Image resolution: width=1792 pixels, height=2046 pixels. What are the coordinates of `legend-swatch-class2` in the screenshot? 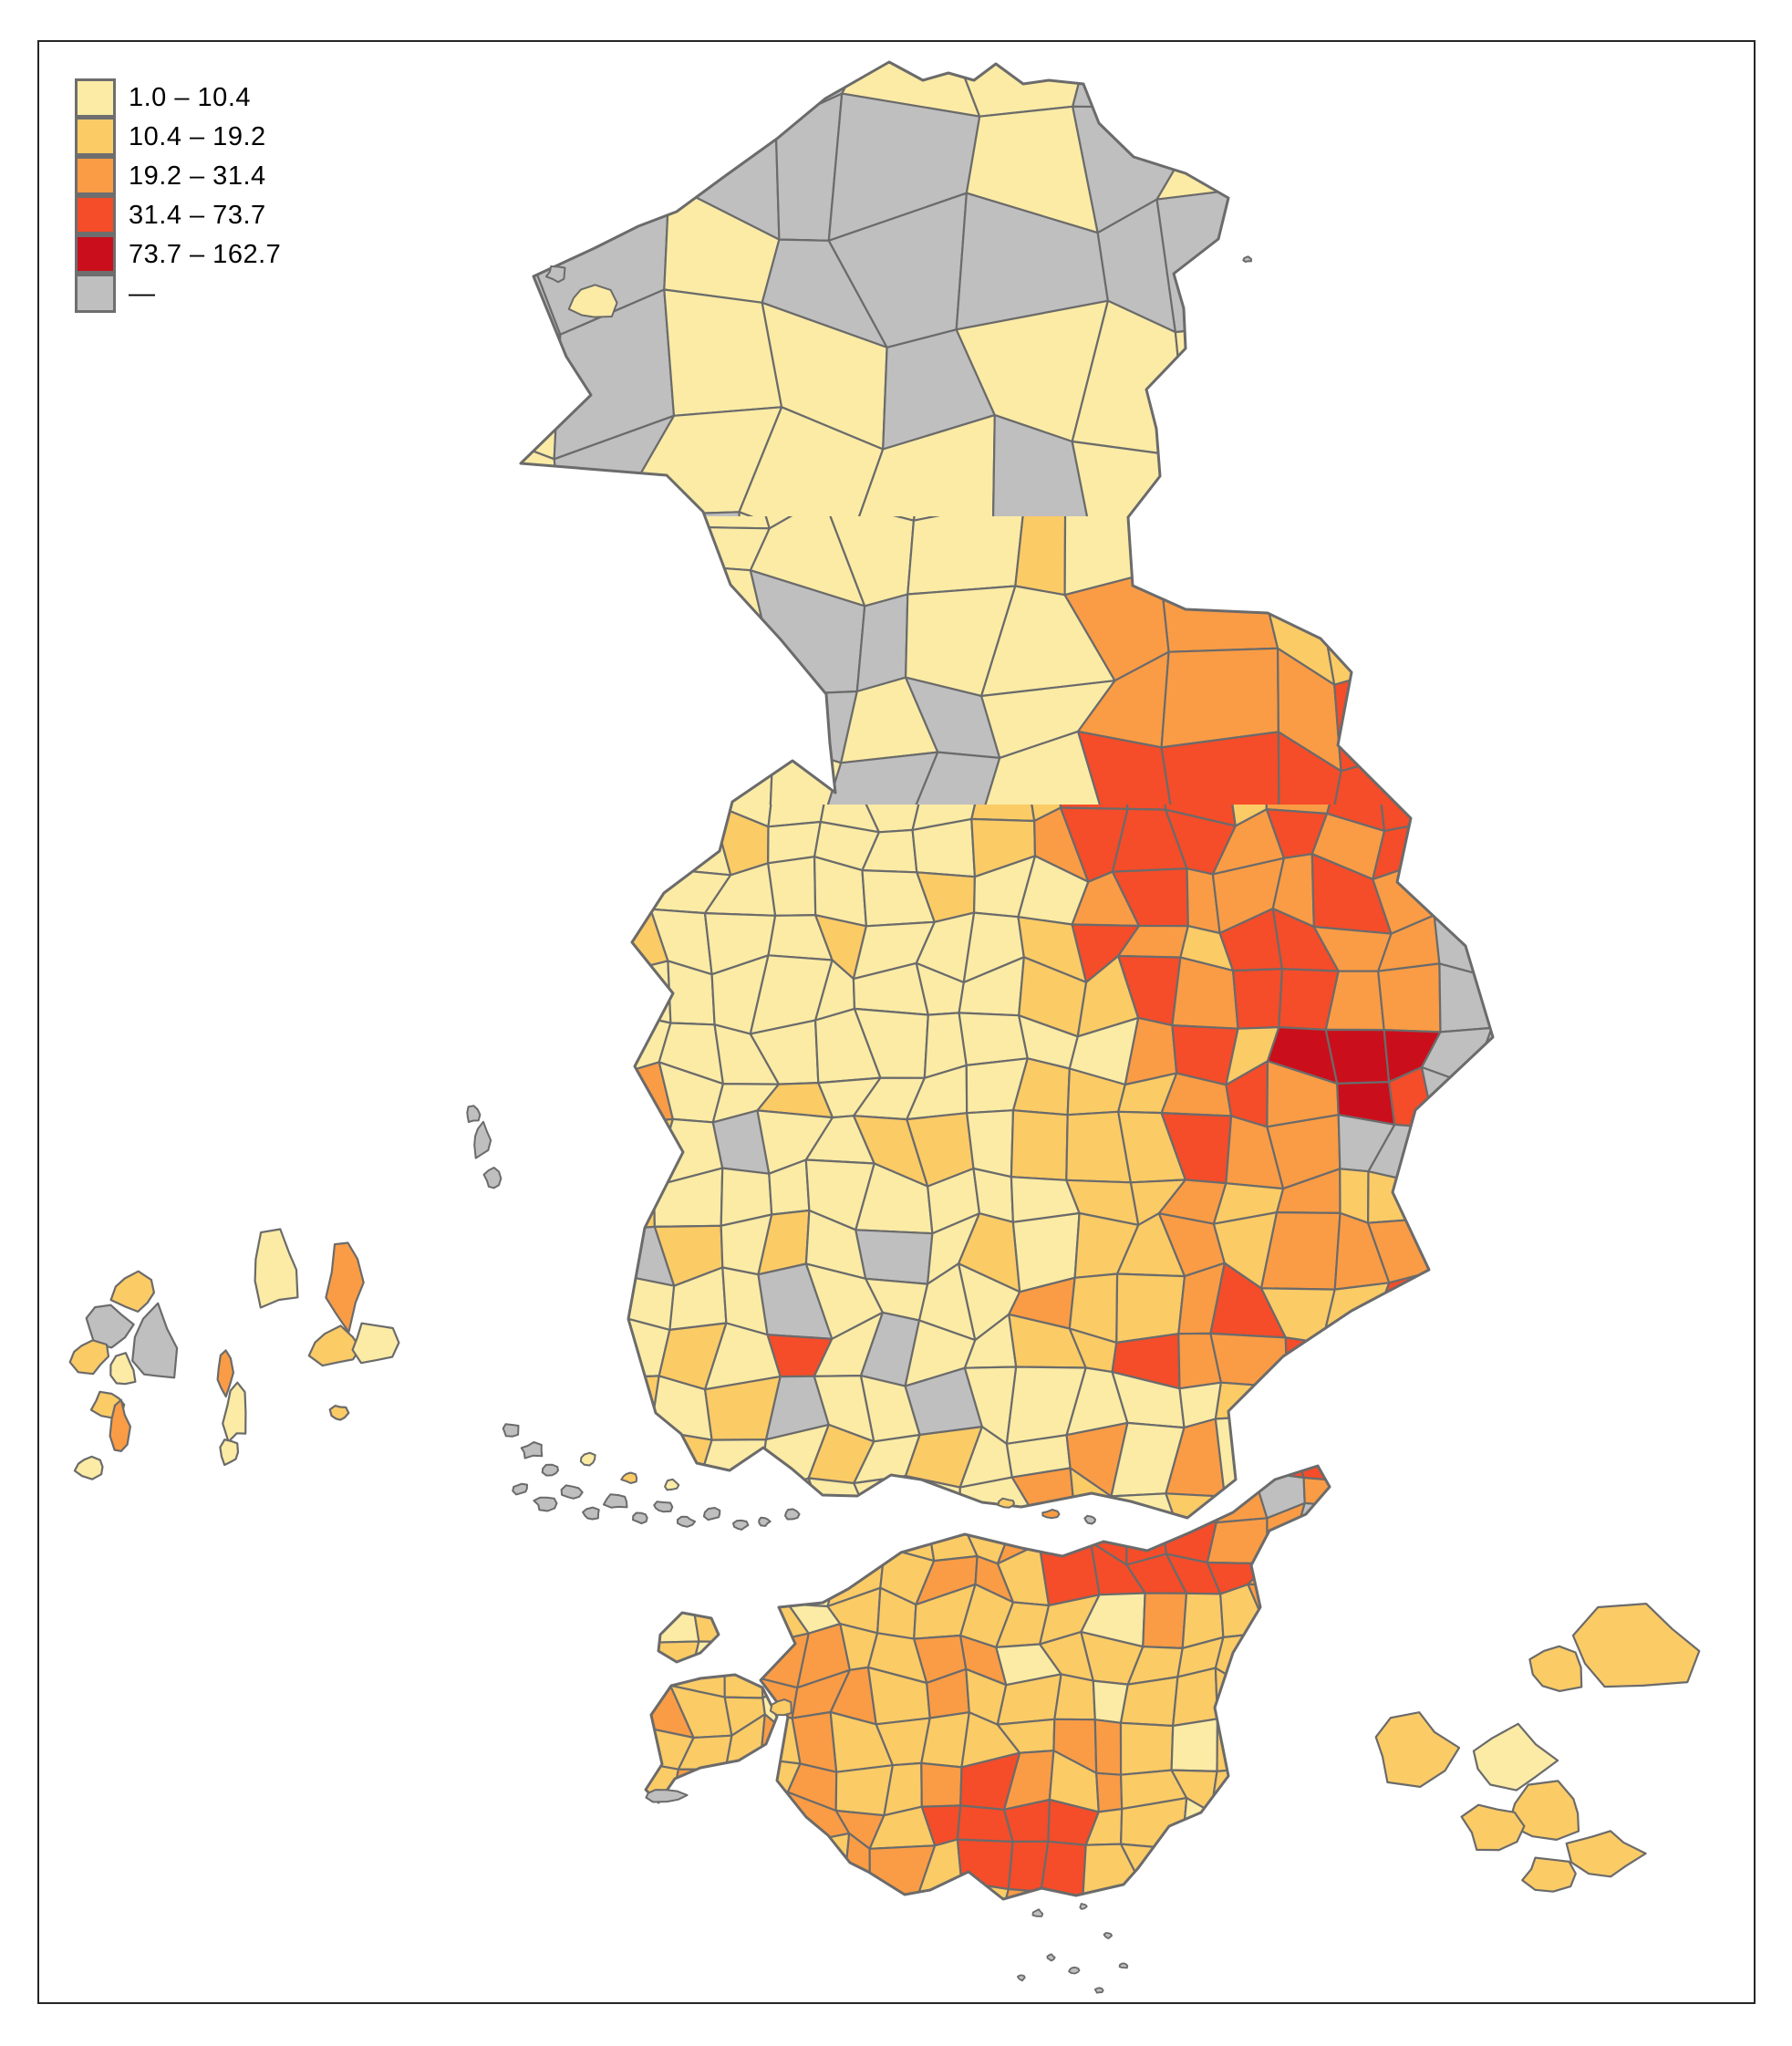 It's located at (95, 136).